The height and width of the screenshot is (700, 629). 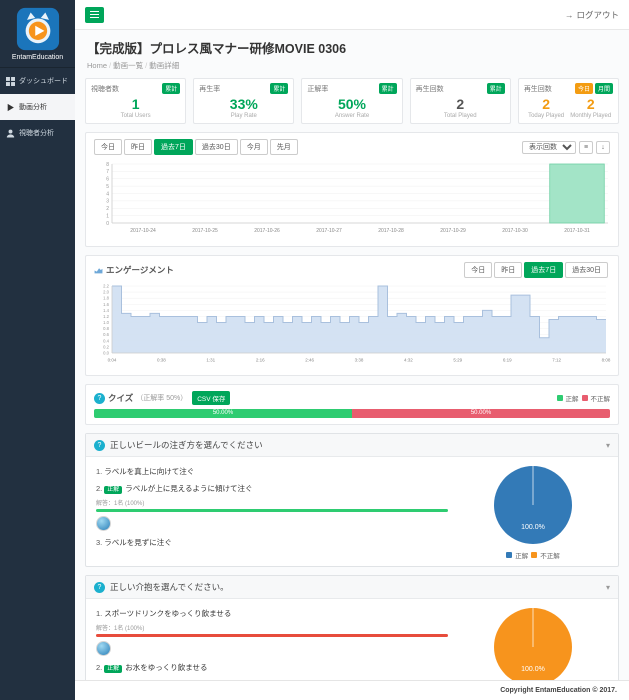 What do you see at coordinates (558, 690) in the screenshot?
I see `copyright-text: Copyright EntamEducation © 2017.` at bounding box center [558, 690].